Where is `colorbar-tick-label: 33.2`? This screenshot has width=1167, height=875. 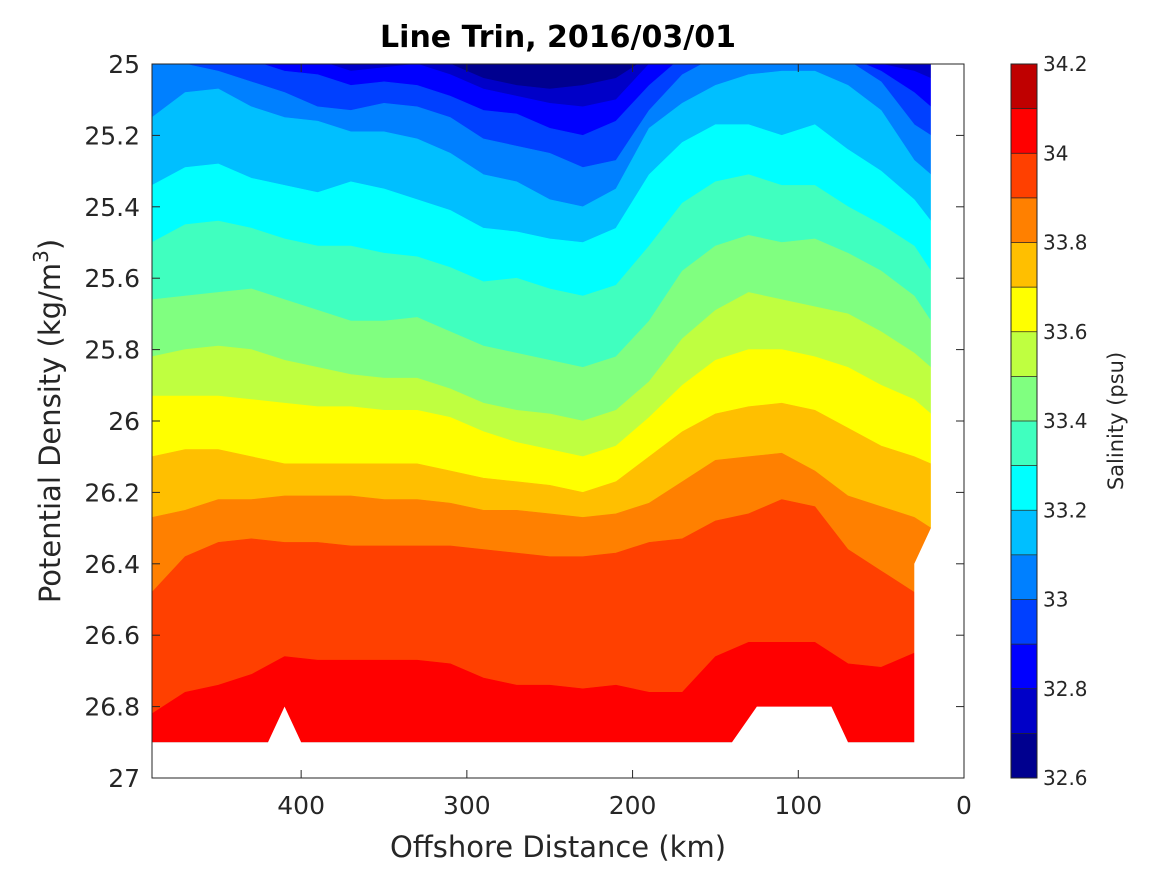
colorbar-tick-label: 33.2 is located at coordinates (1065, 510).